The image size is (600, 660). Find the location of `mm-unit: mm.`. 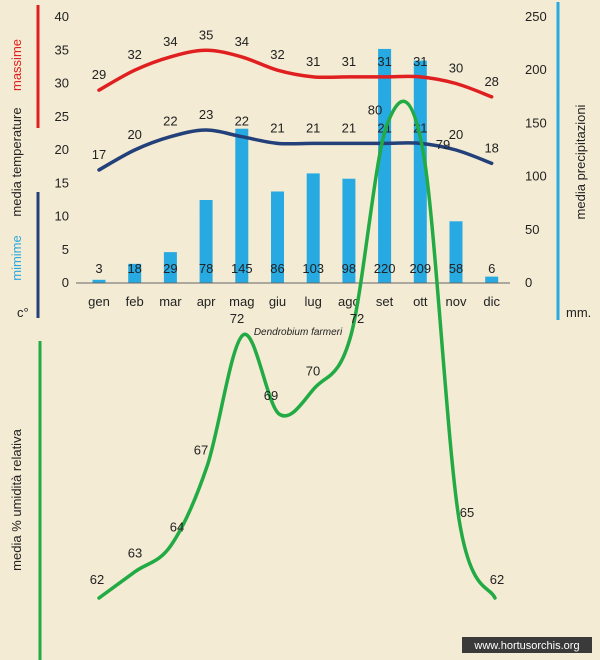

mm-unit: mm. is located at coordinates (578, 312).